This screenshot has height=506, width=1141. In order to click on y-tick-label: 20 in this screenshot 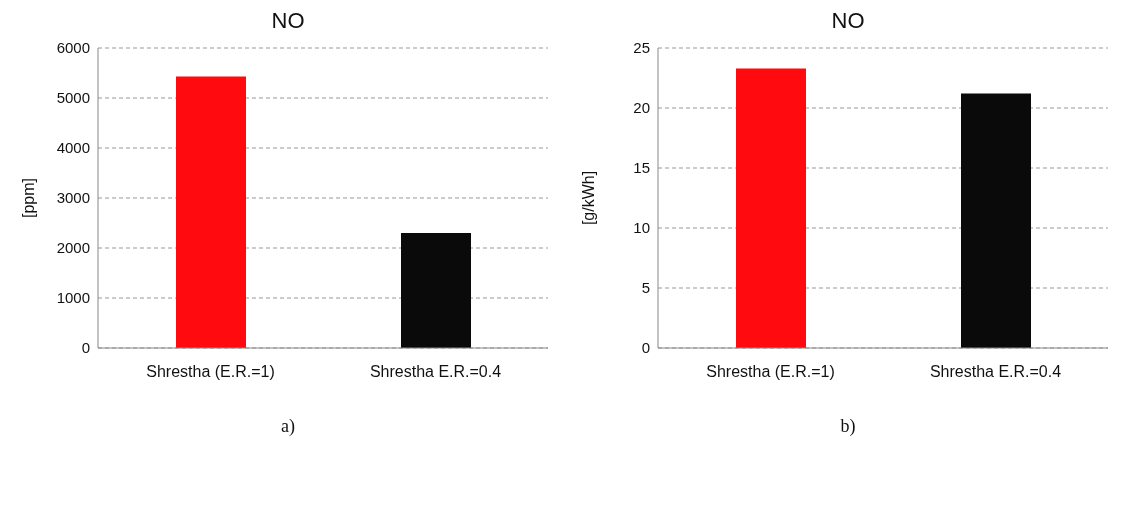, I will do `click(641, 108)`.